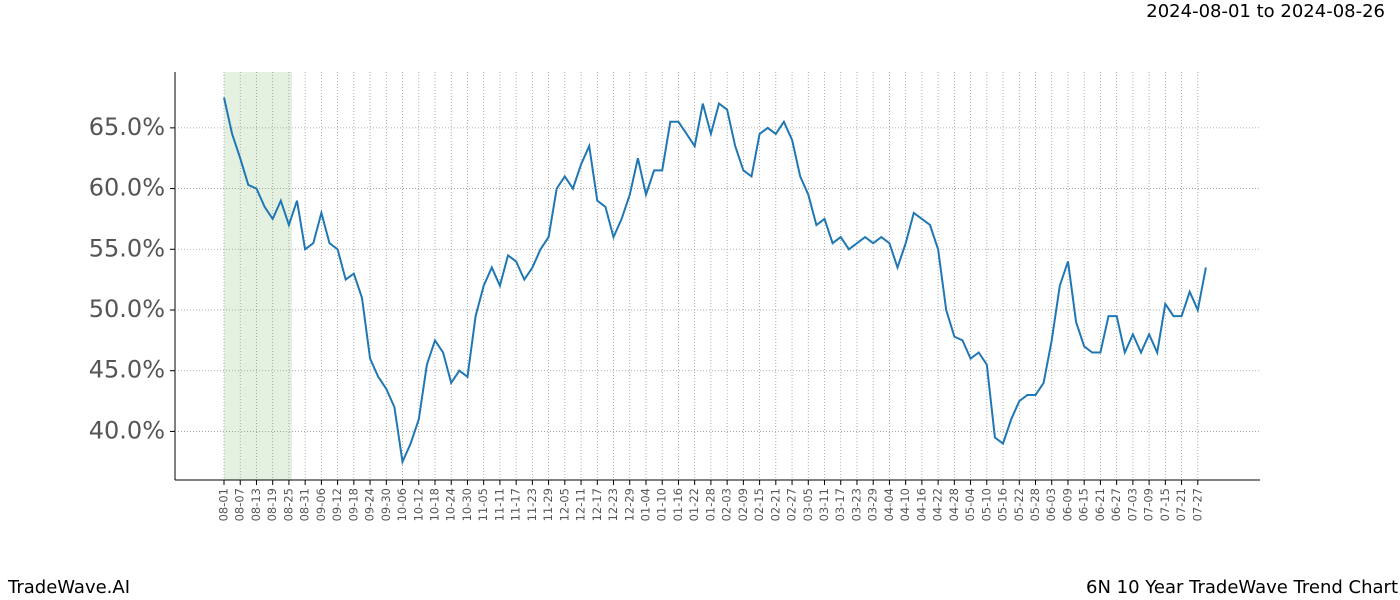  Describe the element at coordinates (1181, 504) in the screenshot. I see `x-tick-label: 07-21` at that location.